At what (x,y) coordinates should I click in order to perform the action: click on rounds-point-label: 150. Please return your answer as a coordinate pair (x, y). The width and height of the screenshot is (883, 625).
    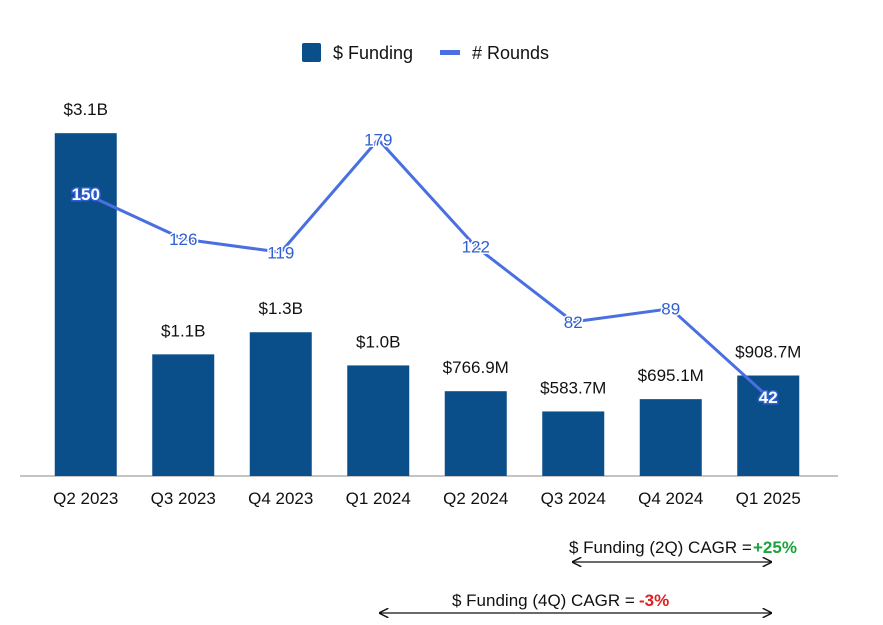
    Looking at the image, I should click on (86, 194).